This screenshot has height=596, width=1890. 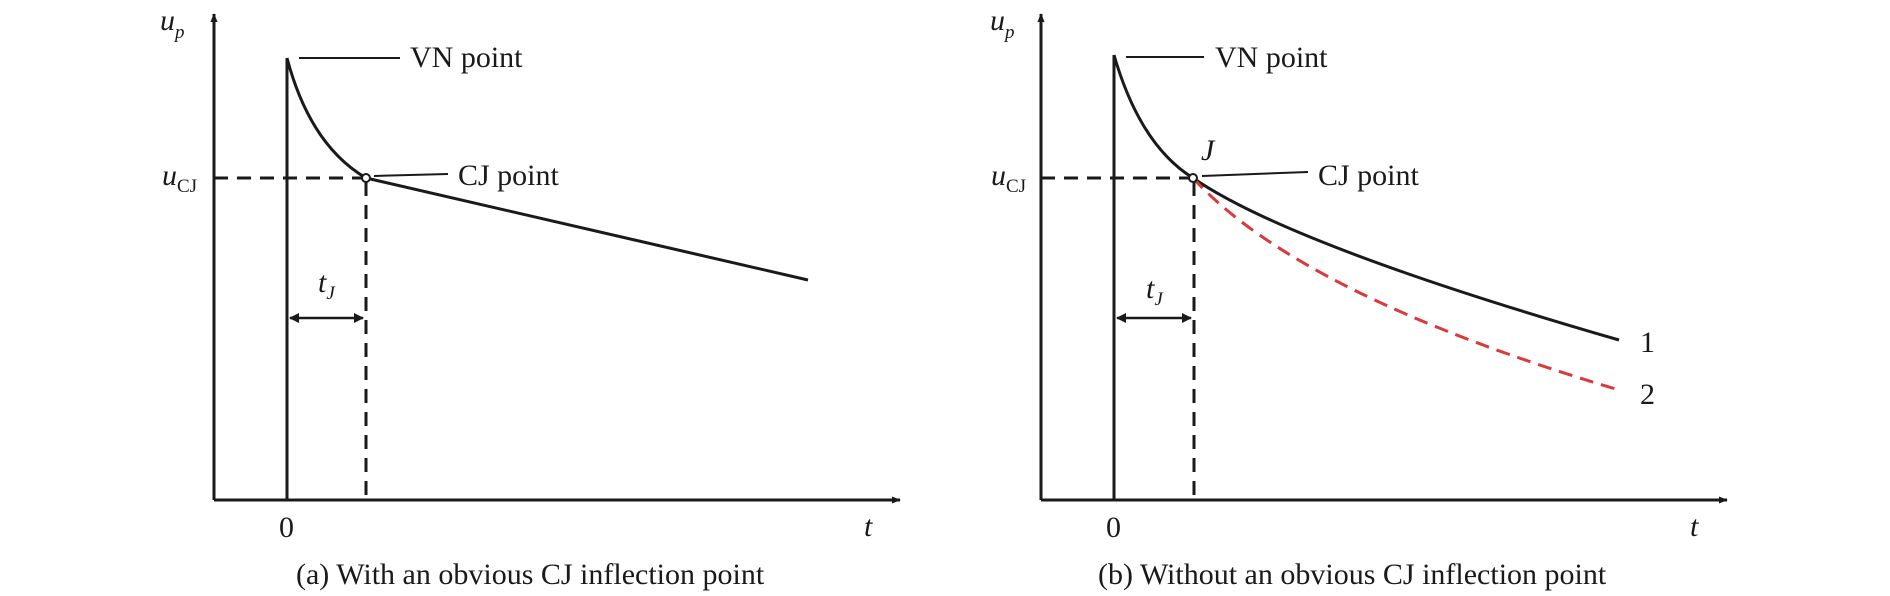 What do you see at coordinates (1647, 342) in the screenshot?
I see `curve-1-label: 1` at bounding box center [1647, 342].